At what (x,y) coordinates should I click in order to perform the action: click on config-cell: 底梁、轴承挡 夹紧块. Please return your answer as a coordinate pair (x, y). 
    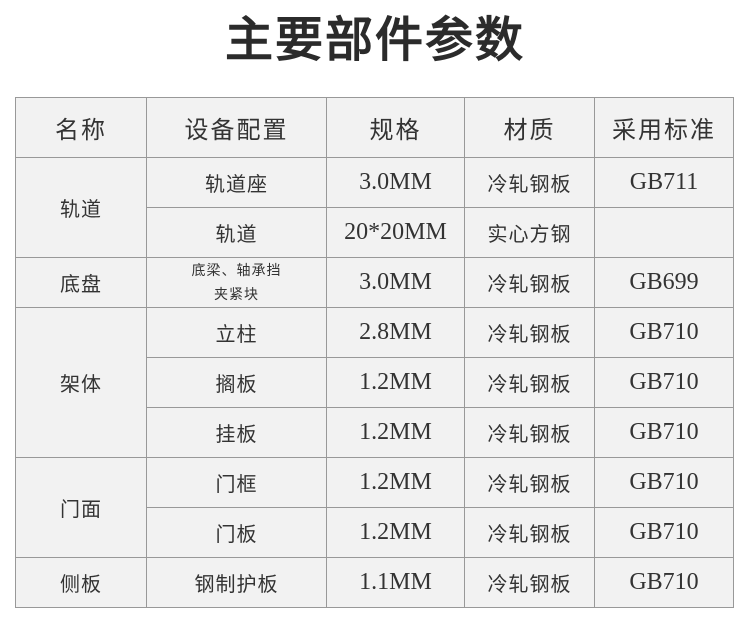
    Looking at the image, I should click on (236, 282).